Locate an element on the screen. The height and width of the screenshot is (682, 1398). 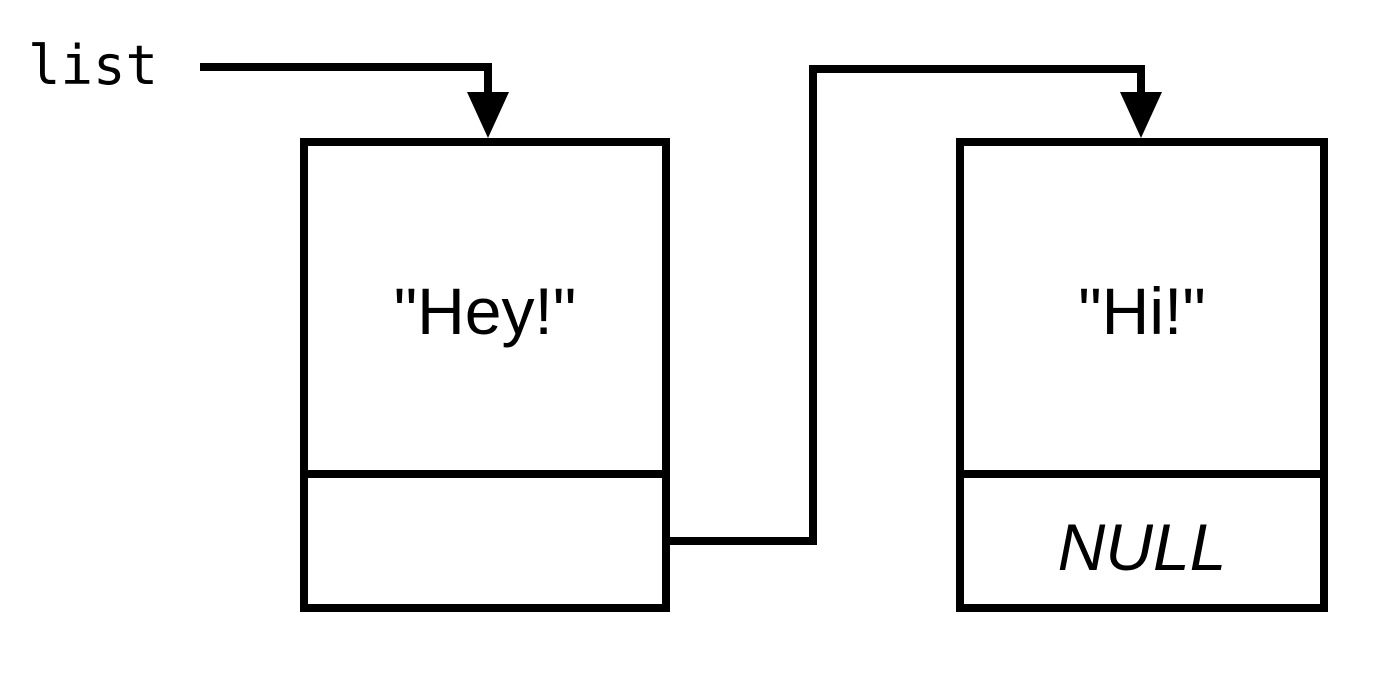
node-2-next: NULL is located at coordinates (1142, 547).